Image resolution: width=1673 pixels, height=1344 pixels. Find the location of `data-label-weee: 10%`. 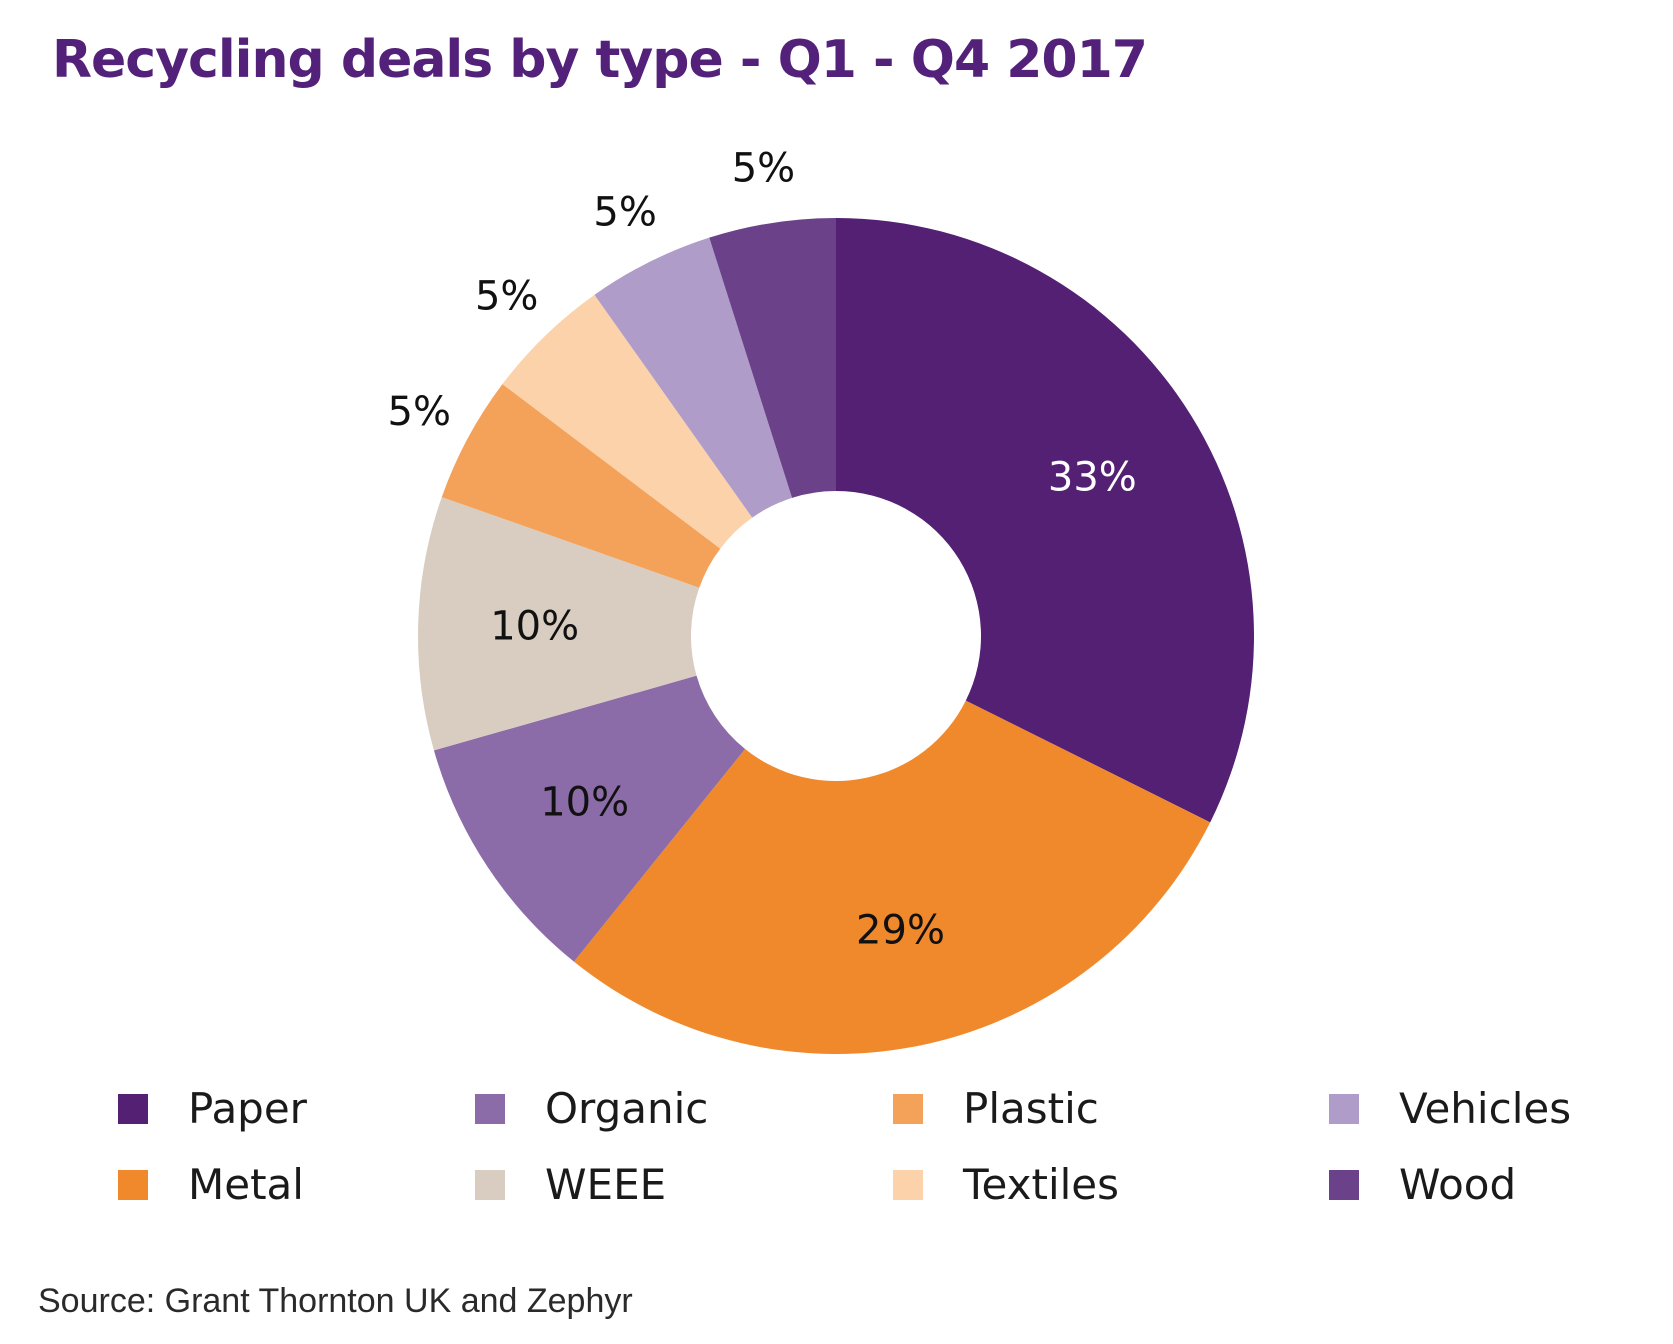

data-label-weee: 10% is located at coordinates (534, 627).